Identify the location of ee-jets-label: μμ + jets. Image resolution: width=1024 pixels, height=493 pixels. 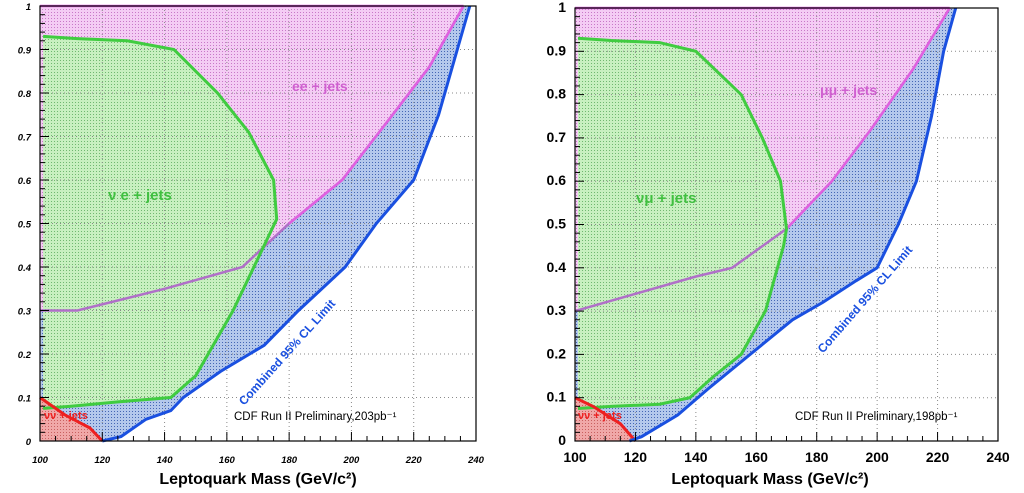
(848, 90).